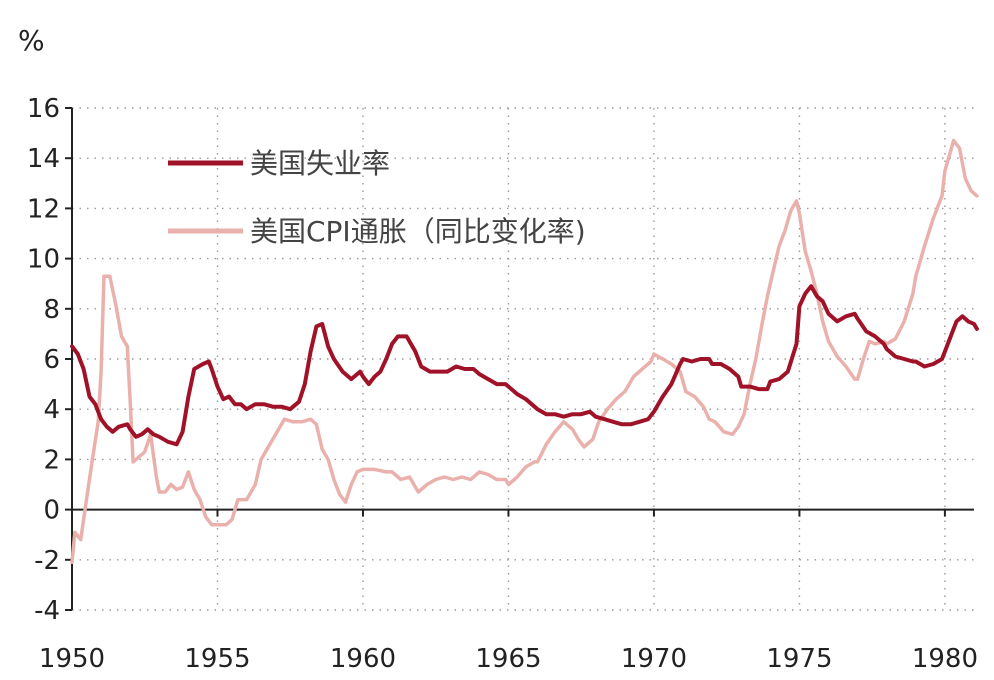  I want to click on x-tick-label: 1975, so click(799, 659).